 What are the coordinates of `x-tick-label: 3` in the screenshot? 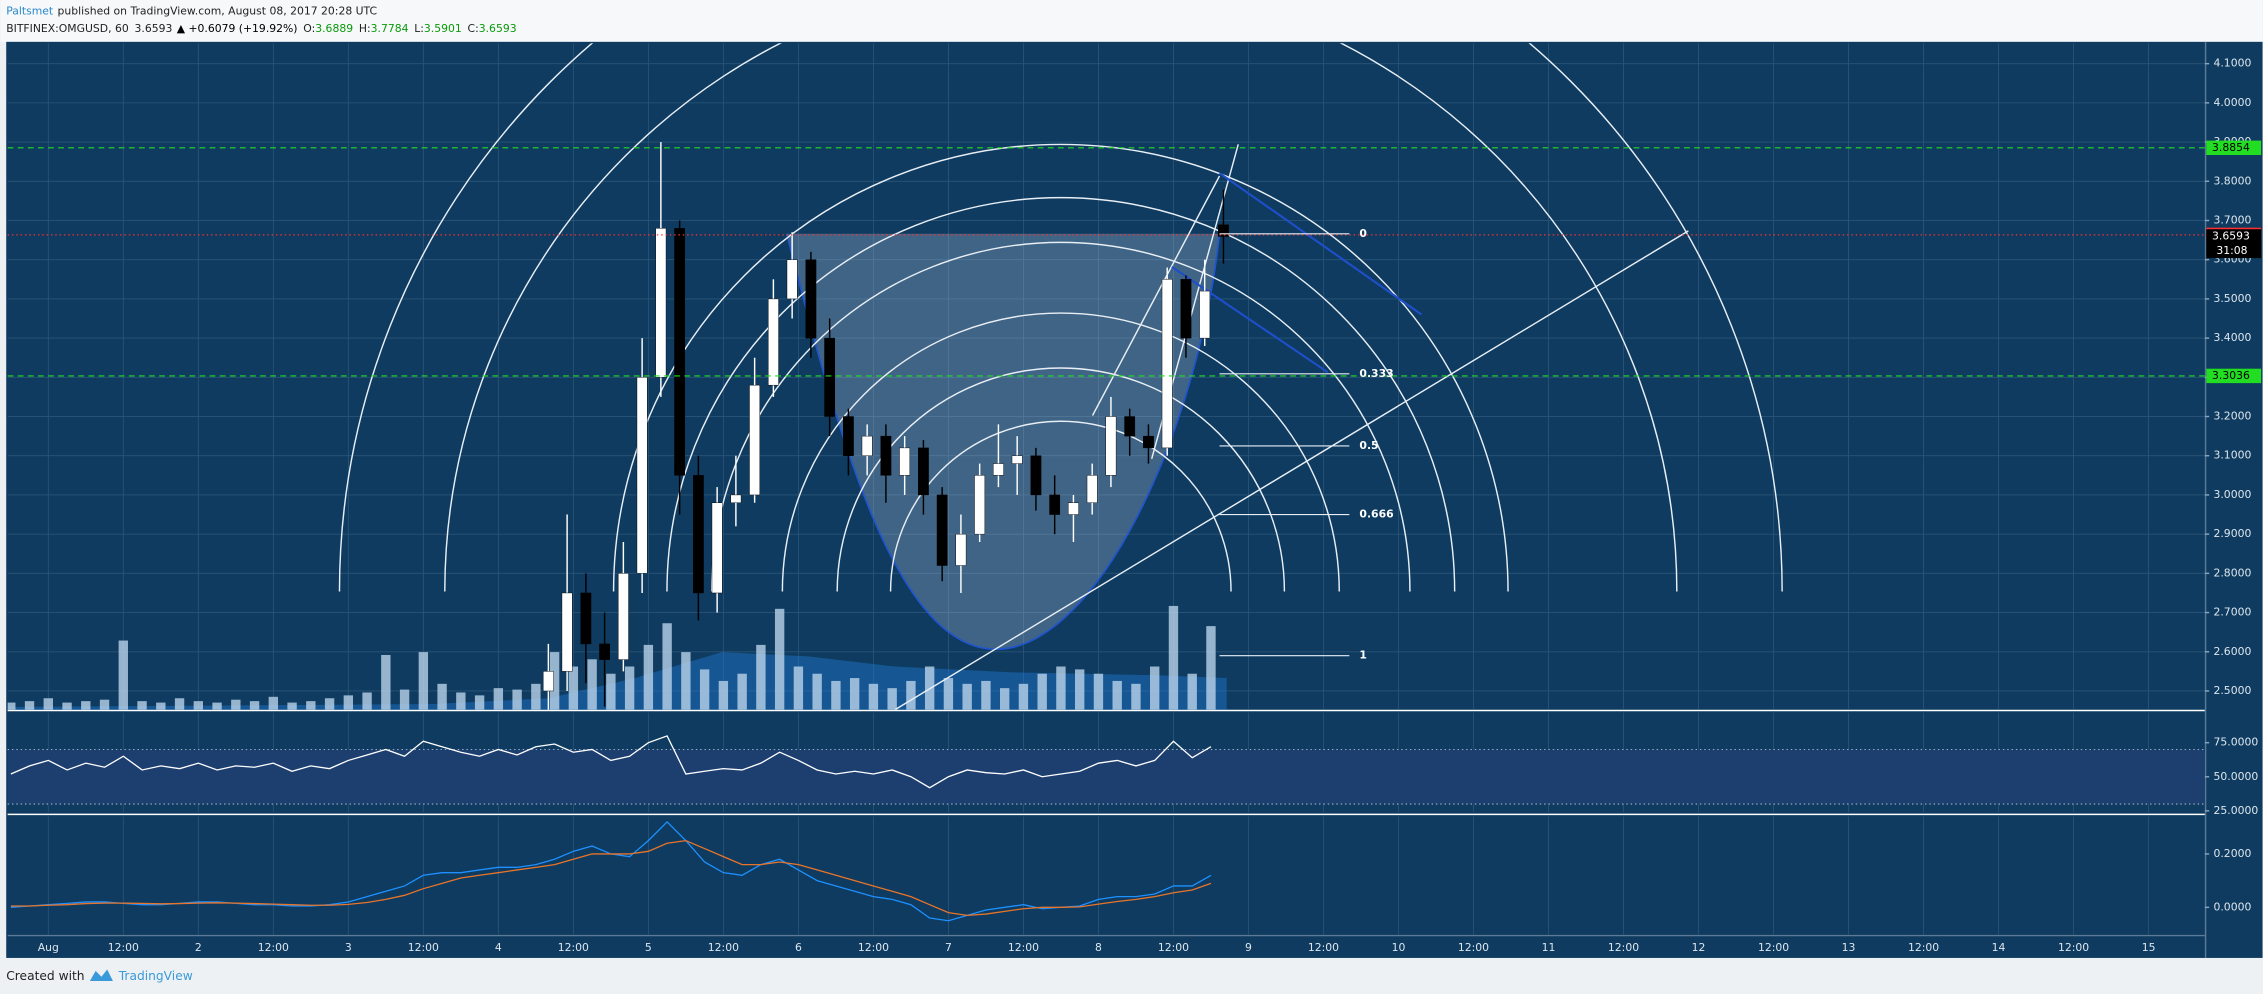 It's located at (348, 947).